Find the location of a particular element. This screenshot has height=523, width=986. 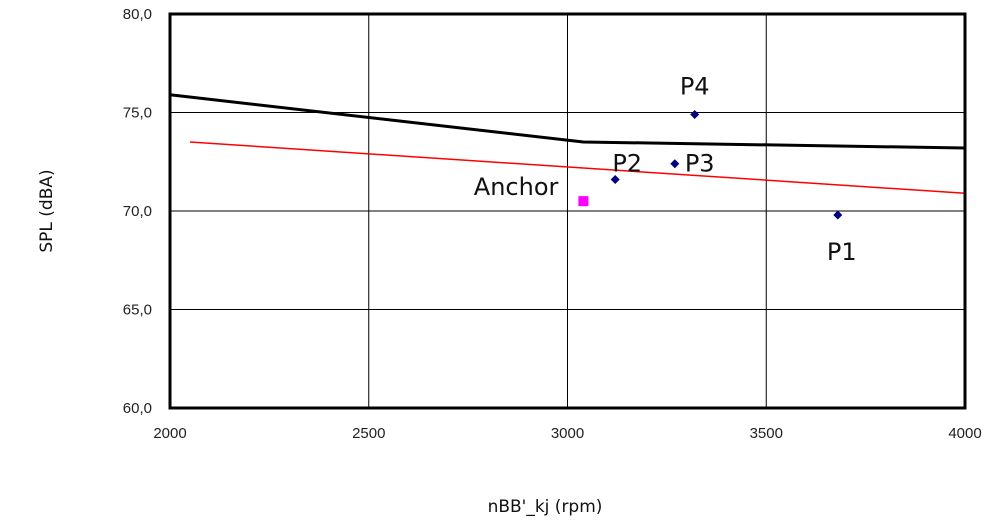

x-axis-title: nBB'_kj (rpm) is located at coordinates (545, 507).